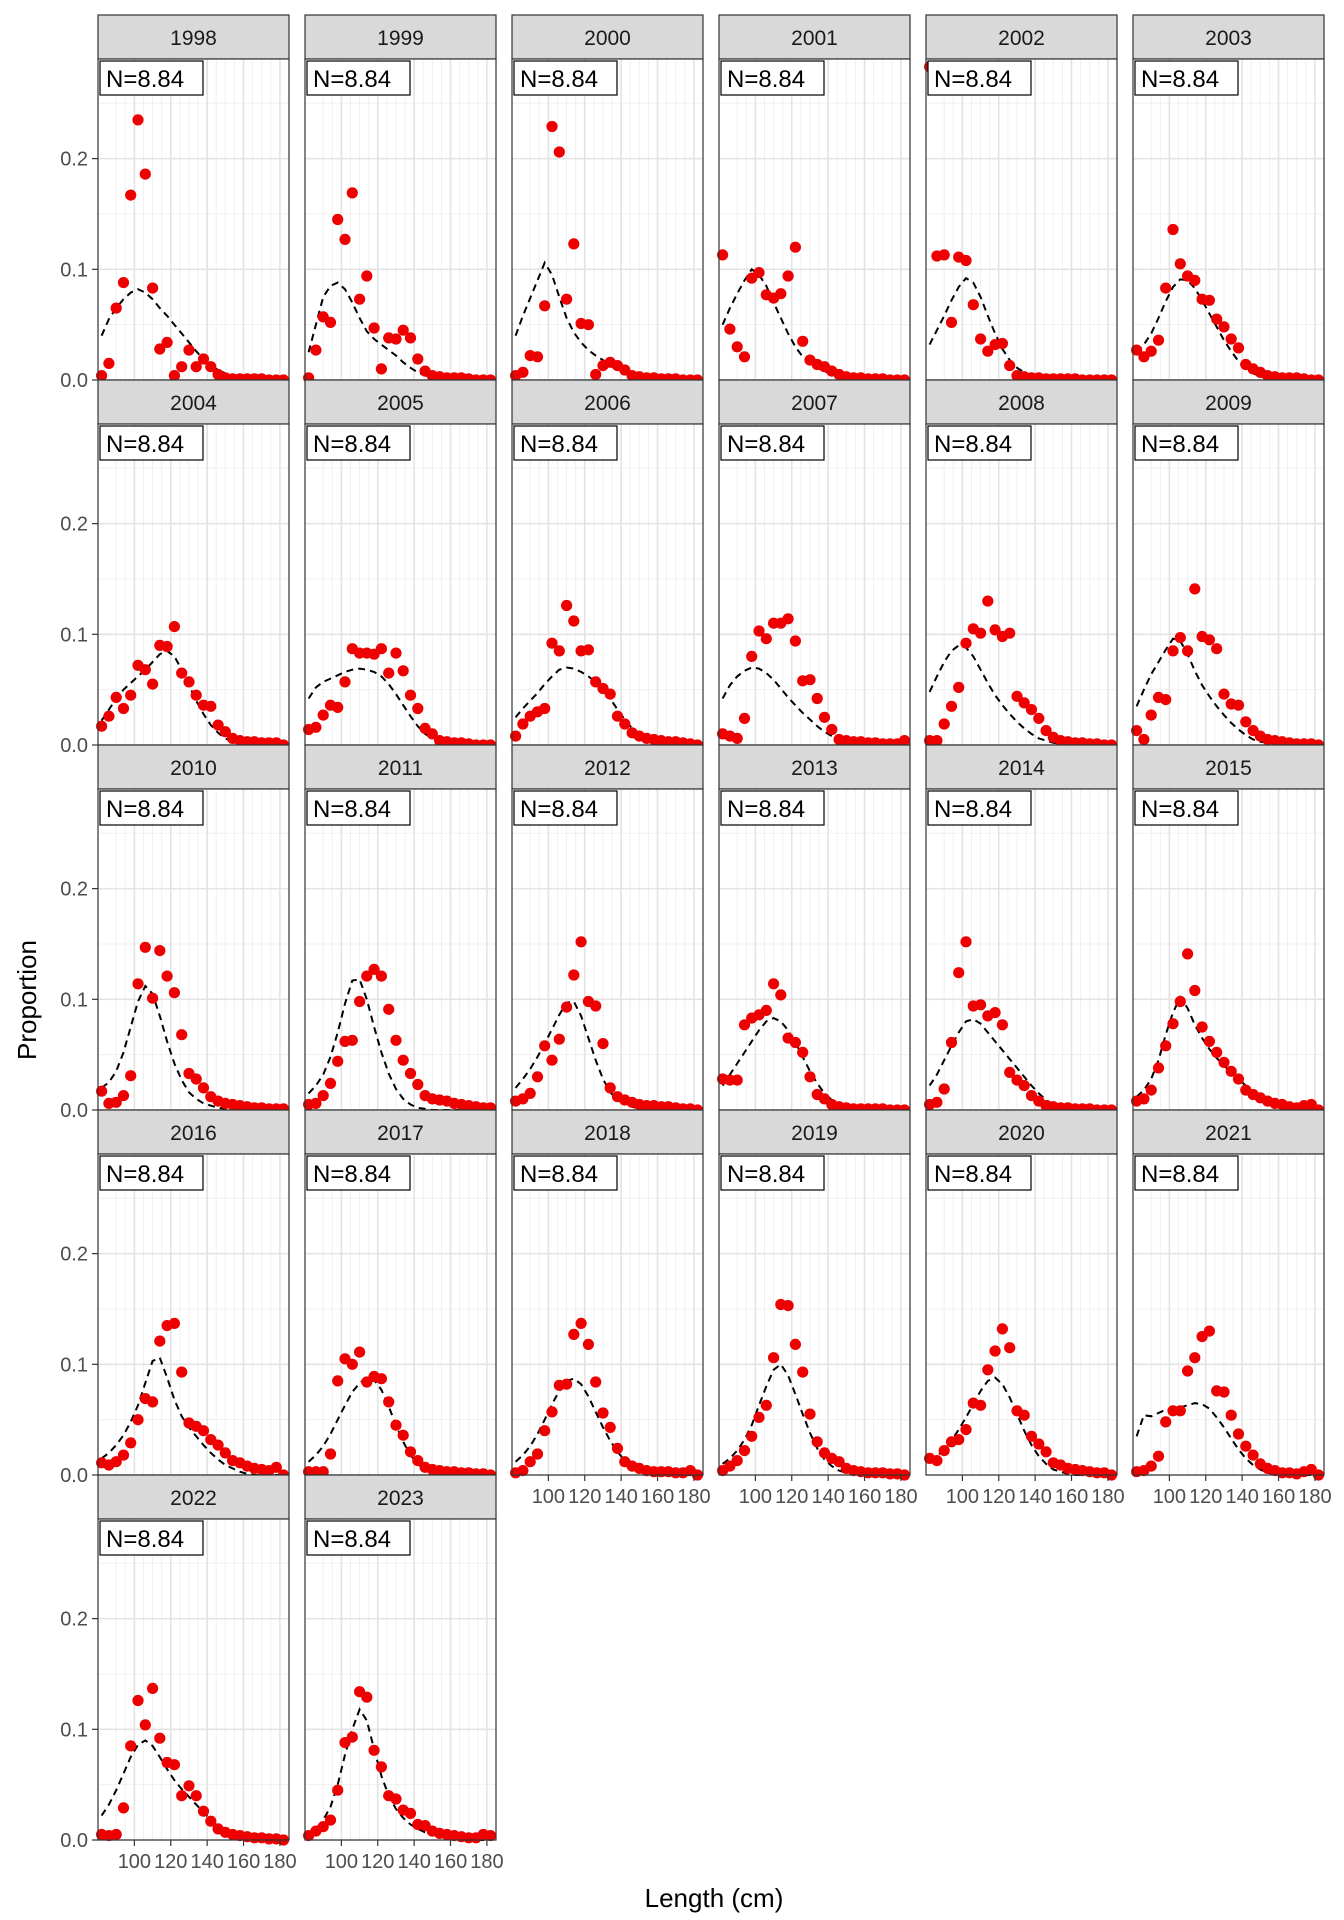  I want to click on panel-2000: 2000 N=8.84, so click(606, 200).